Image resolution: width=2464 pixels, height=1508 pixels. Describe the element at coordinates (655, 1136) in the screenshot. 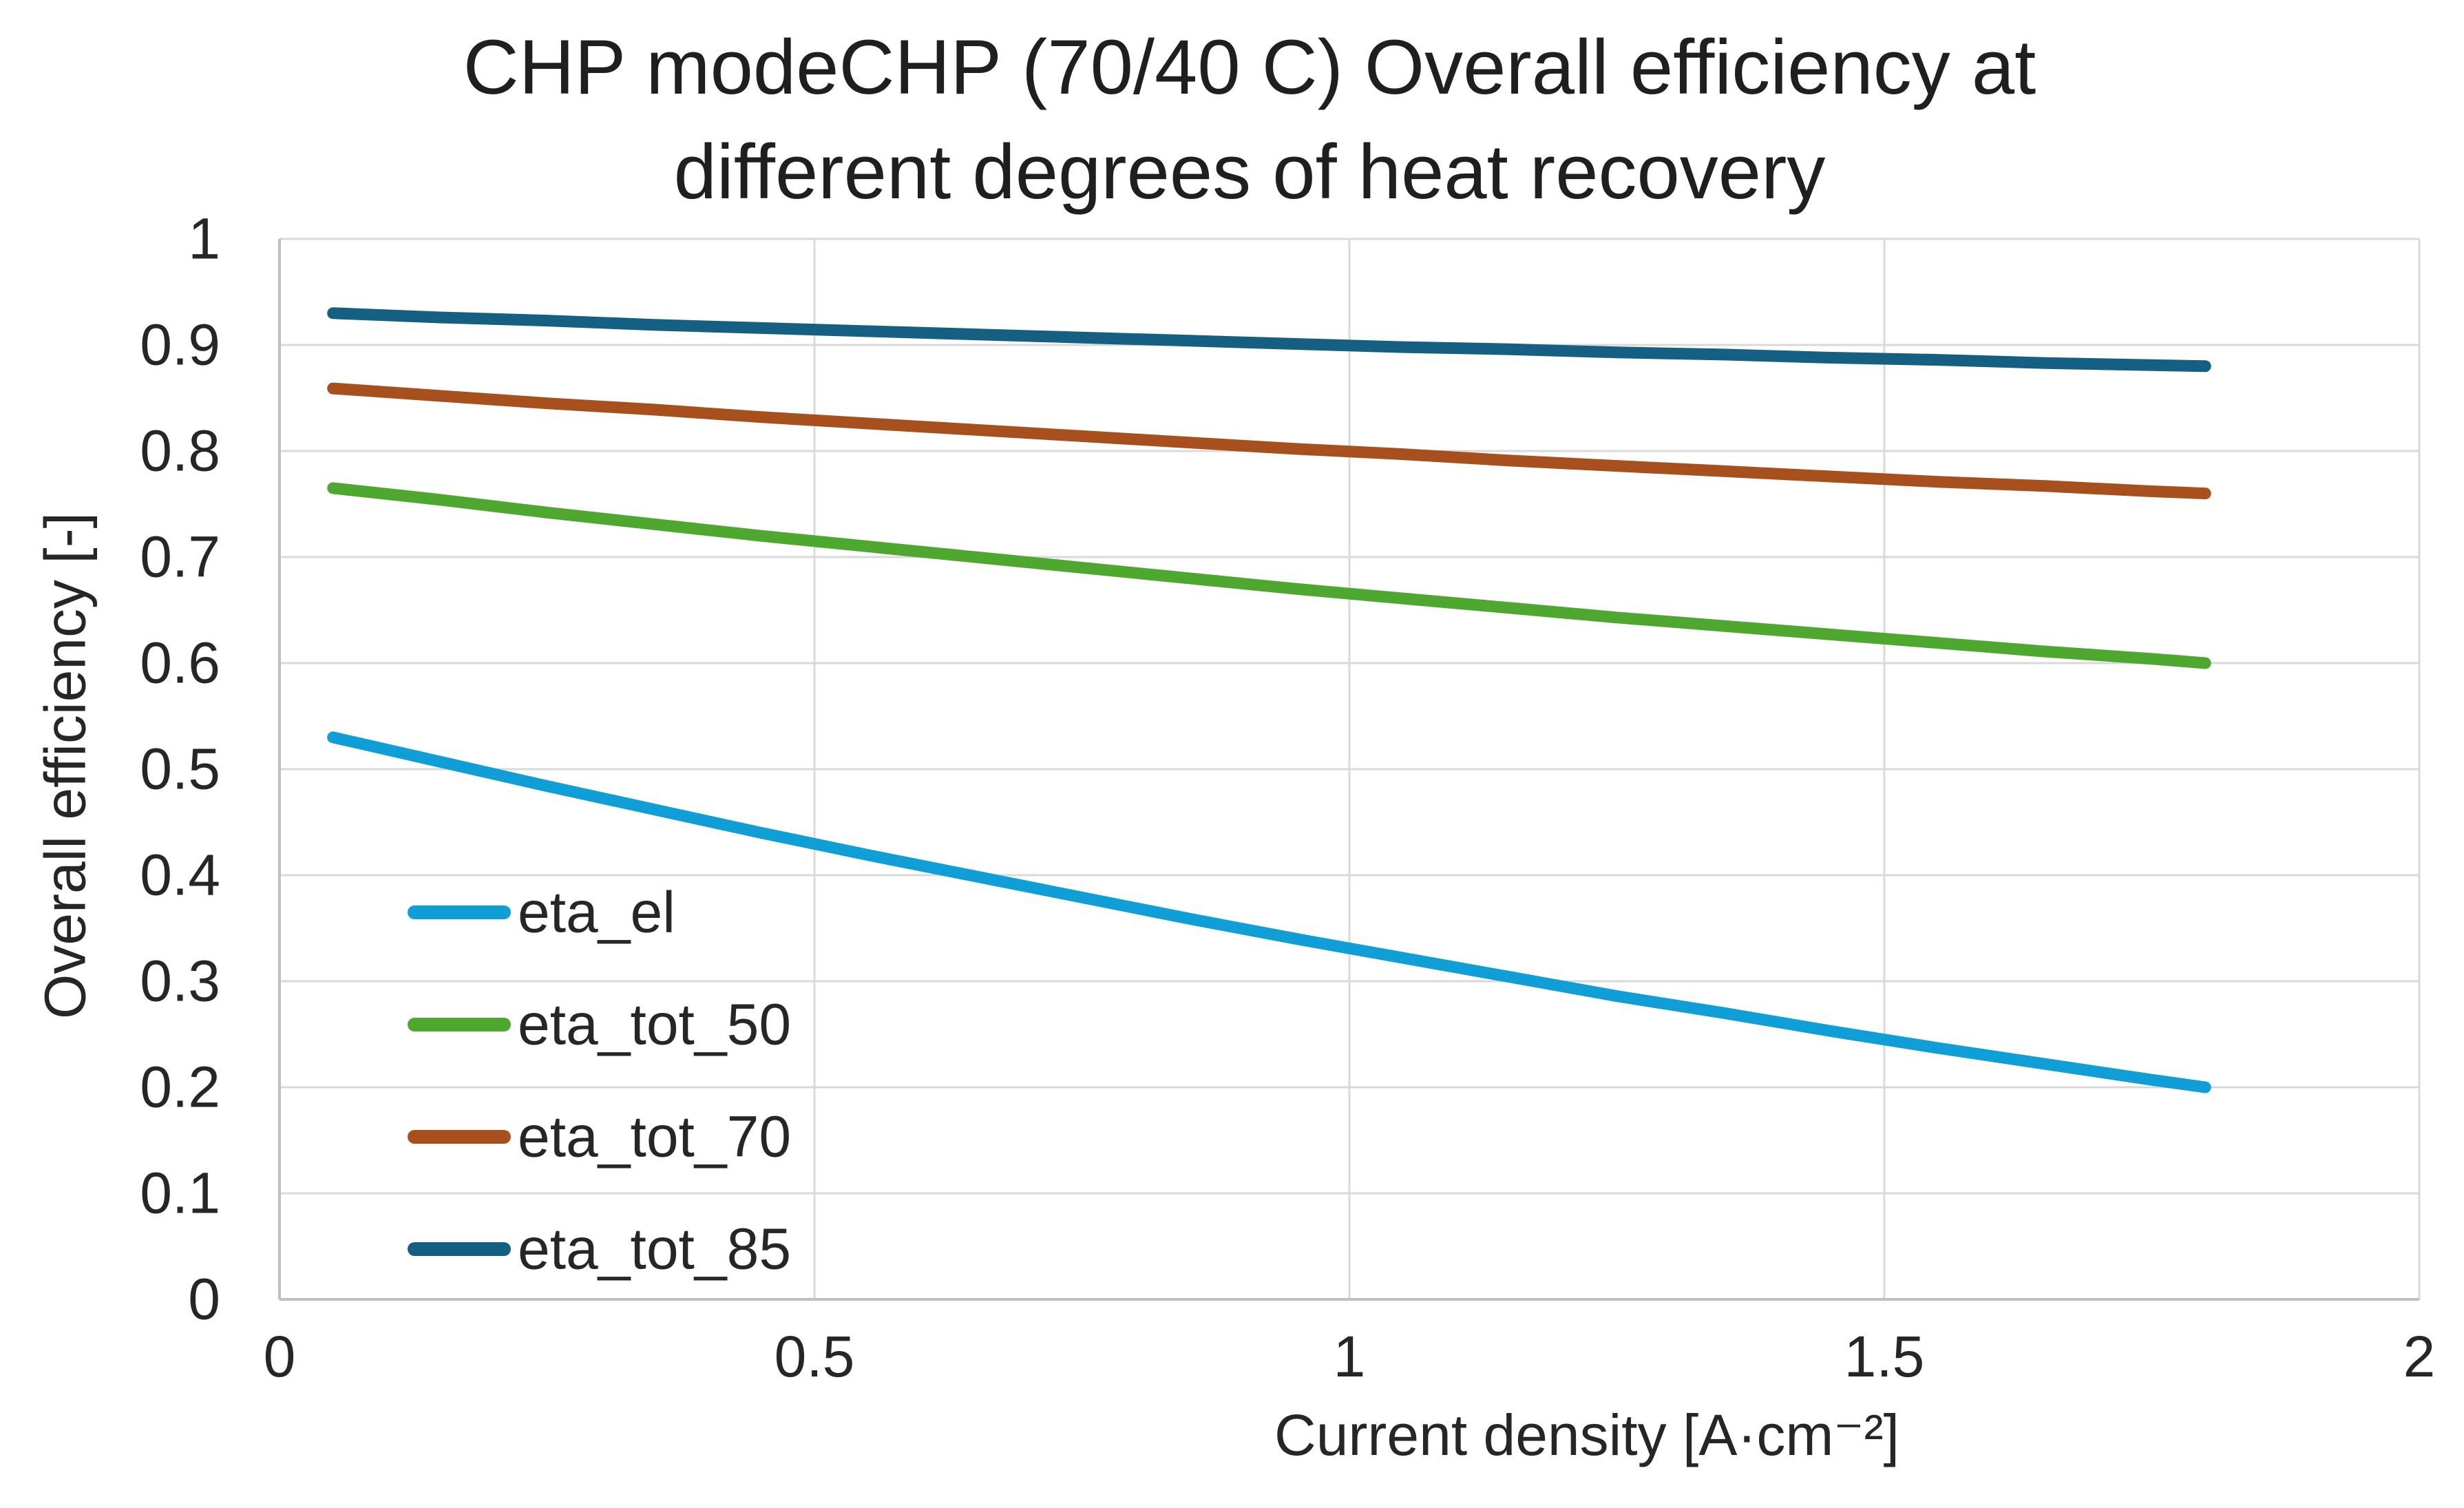

I see `legend-label-eta_tot_70: eta_tot_70` at that location.